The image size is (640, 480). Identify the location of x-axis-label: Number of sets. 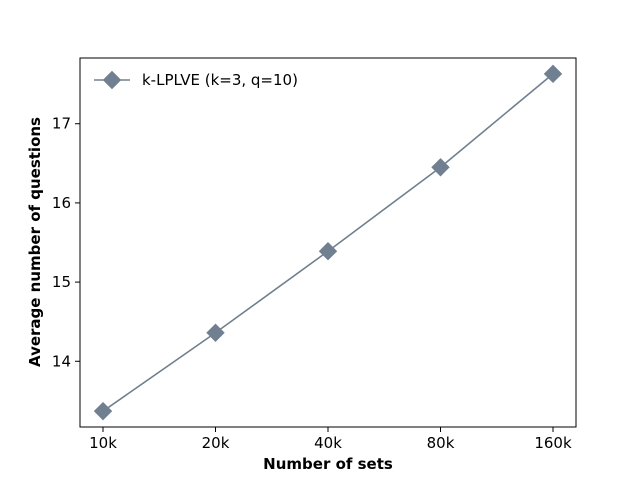
(328, 464).